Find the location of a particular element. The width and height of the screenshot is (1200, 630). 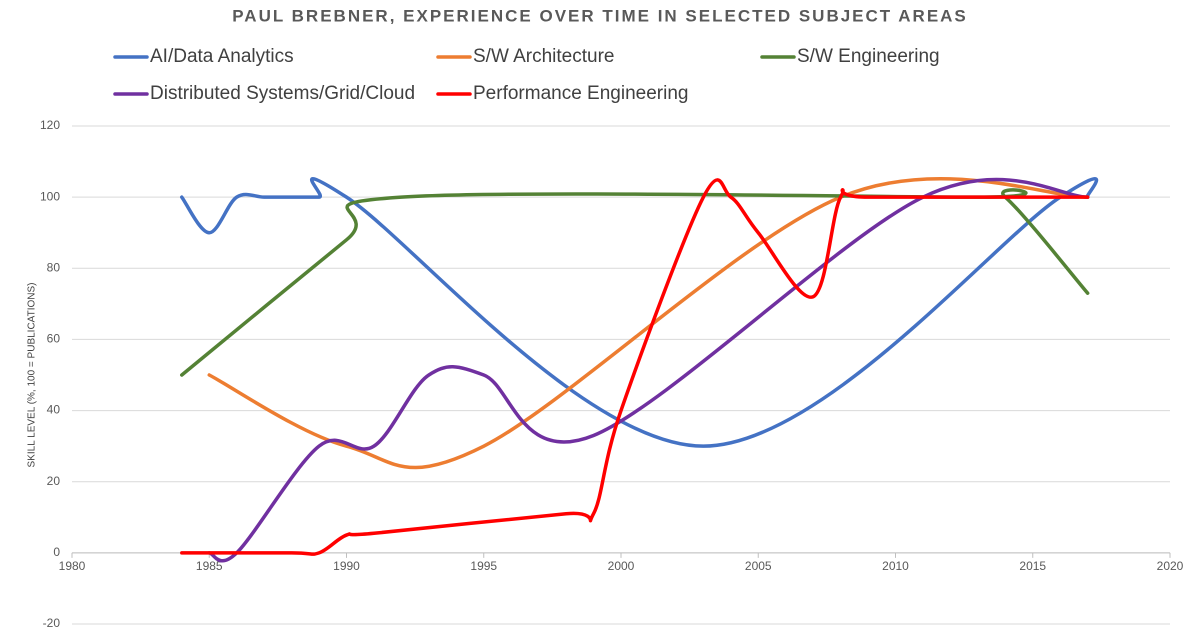

x-tick-label: 2010 is located at coordinates (895, 566).